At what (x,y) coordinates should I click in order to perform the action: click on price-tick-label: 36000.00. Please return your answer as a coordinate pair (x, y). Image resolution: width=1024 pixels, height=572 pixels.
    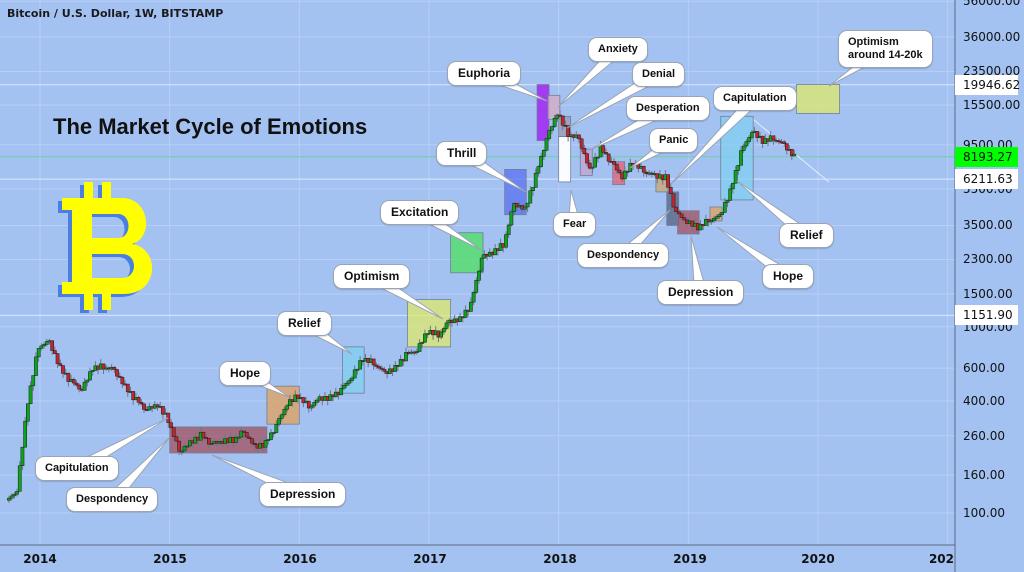
    Looking at the image, I should click on (992, 37).